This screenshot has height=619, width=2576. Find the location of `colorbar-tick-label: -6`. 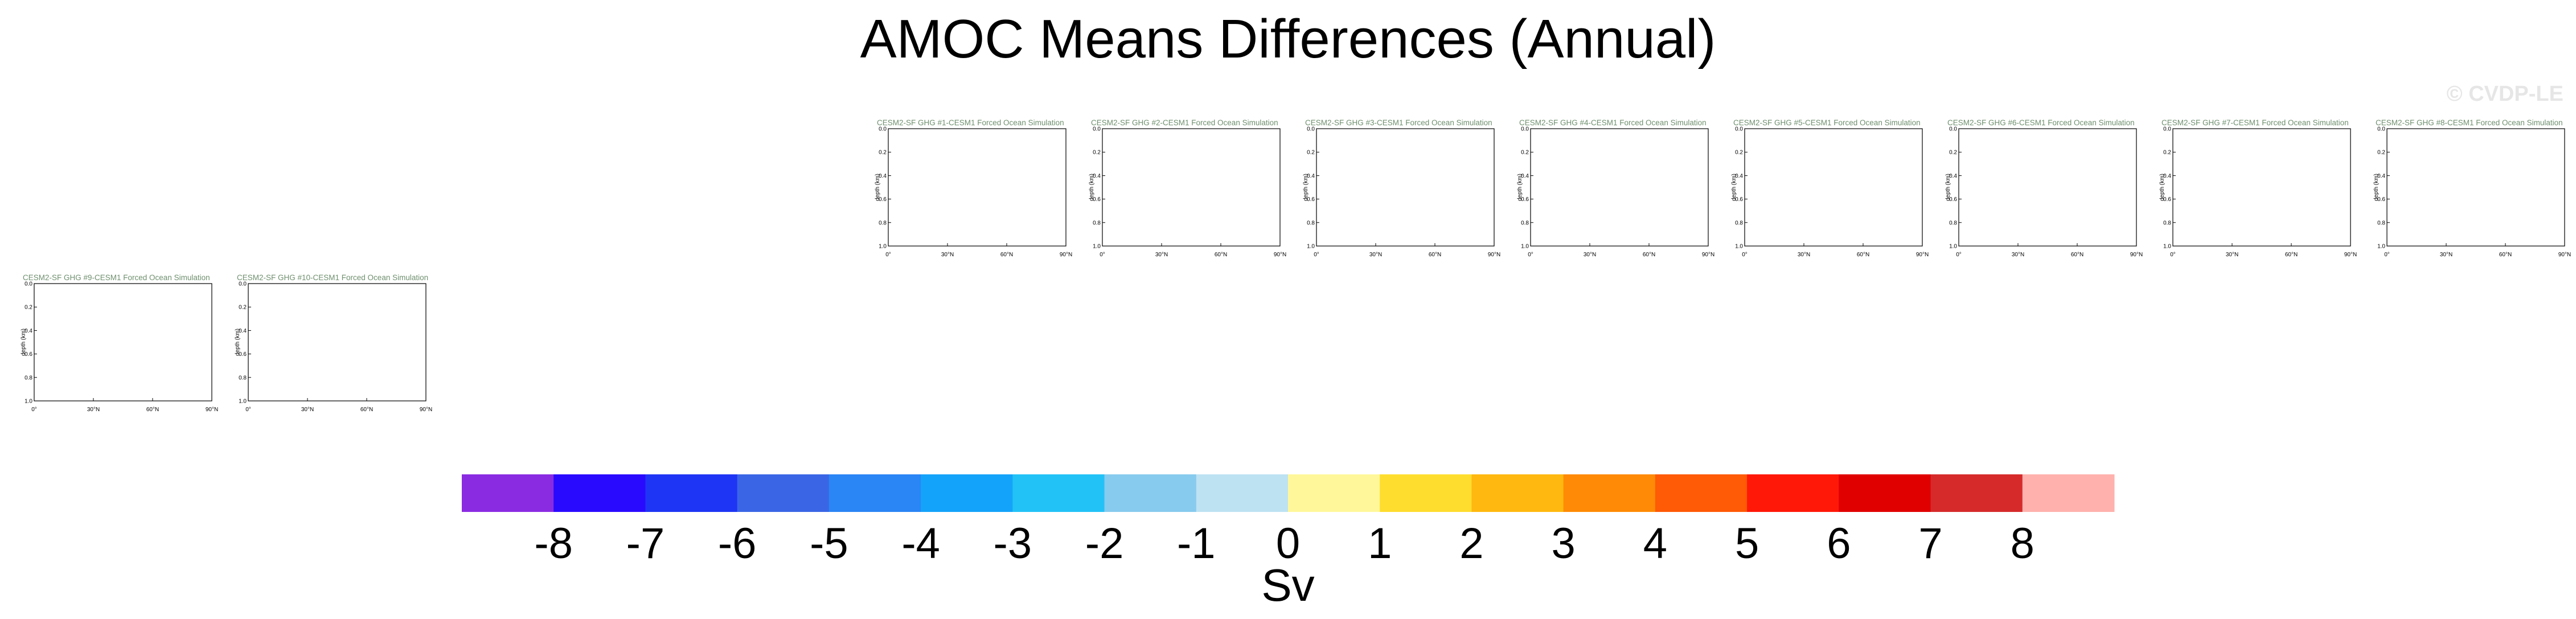

colorbar-tick-label: -6 is located at coordinates (737, 543).